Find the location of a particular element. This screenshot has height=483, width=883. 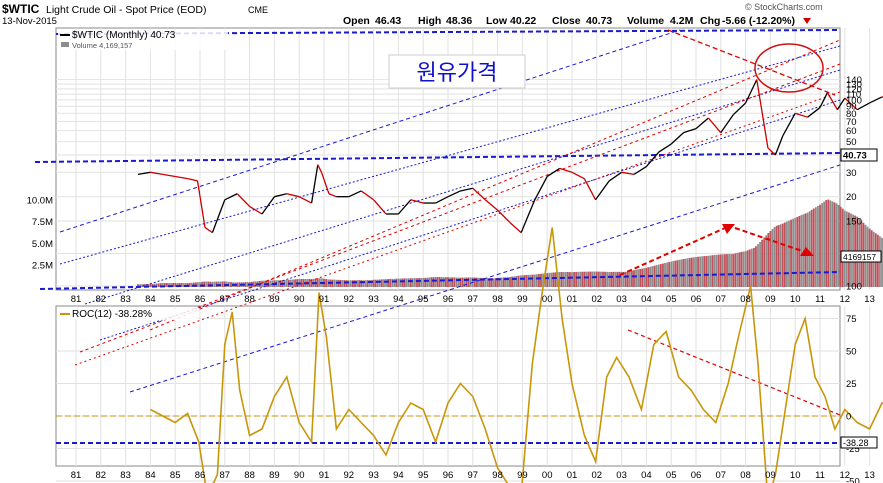

price-x-tick-label: 12 is located at coordinates (845, 299).